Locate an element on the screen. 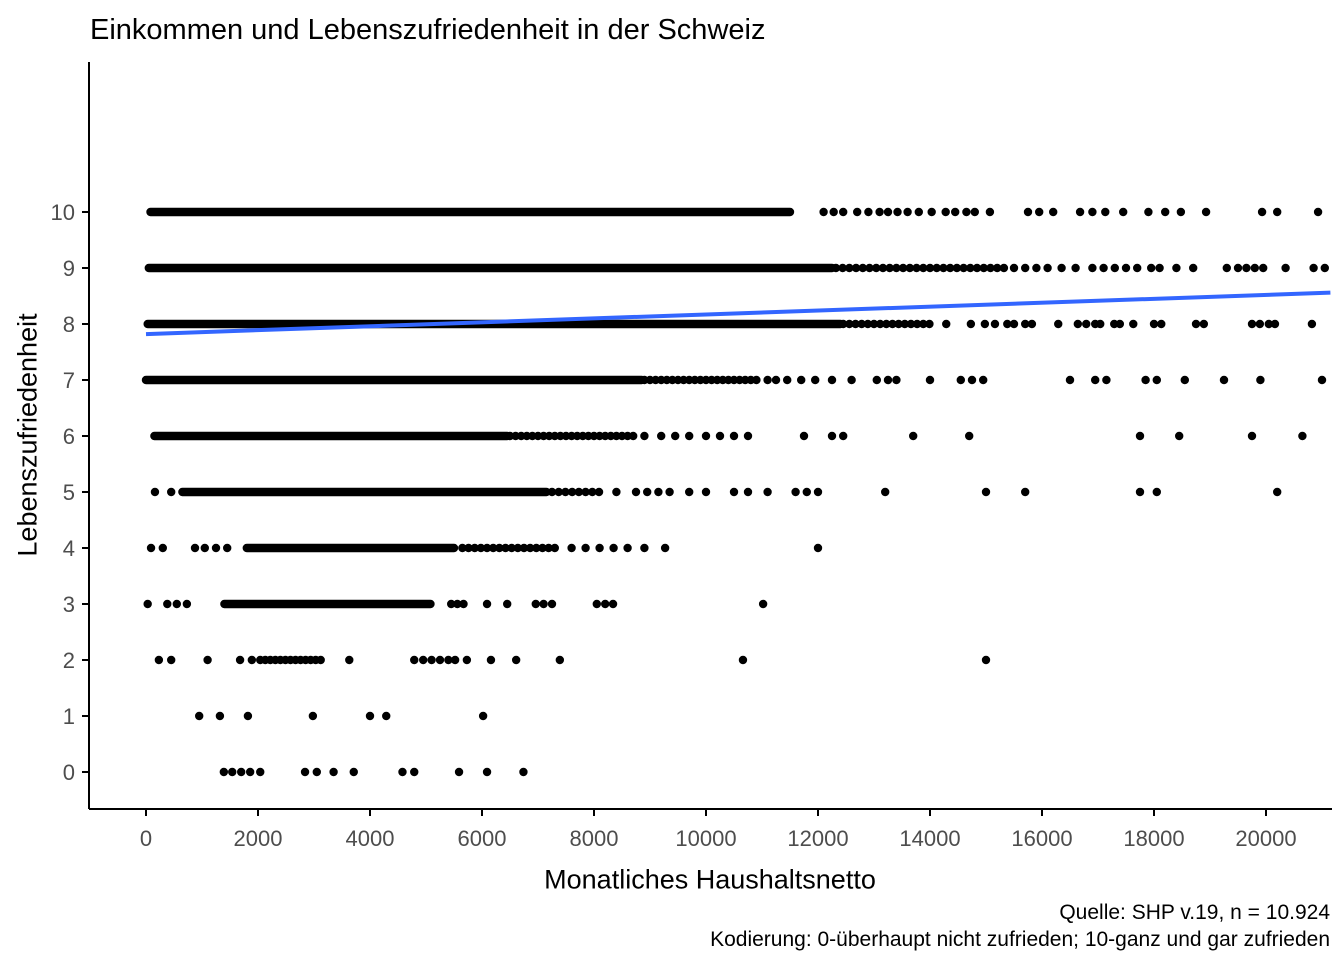 This screenshot has height=960, width=1344. x-tick-label: 20000 is located at coordinates (1265, 838).